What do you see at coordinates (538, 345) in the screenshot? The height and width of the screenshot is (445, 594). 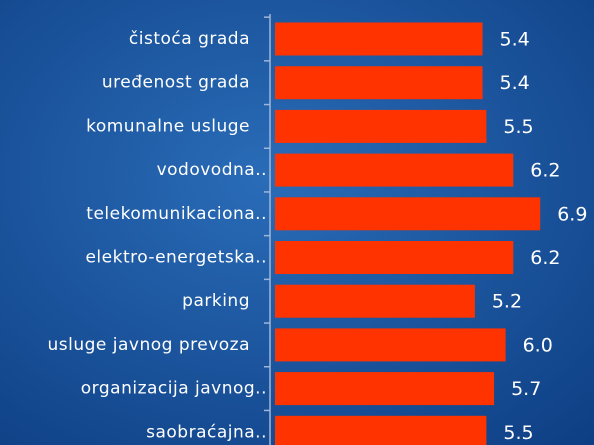 I see `value-label: 6.0` at bounding box center [538, 345].